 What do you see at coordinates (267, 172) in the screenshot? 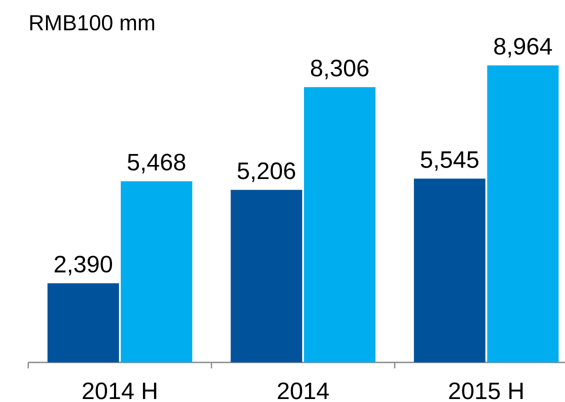
I see `data-label: 5,206` at bounding box center [267, 172].